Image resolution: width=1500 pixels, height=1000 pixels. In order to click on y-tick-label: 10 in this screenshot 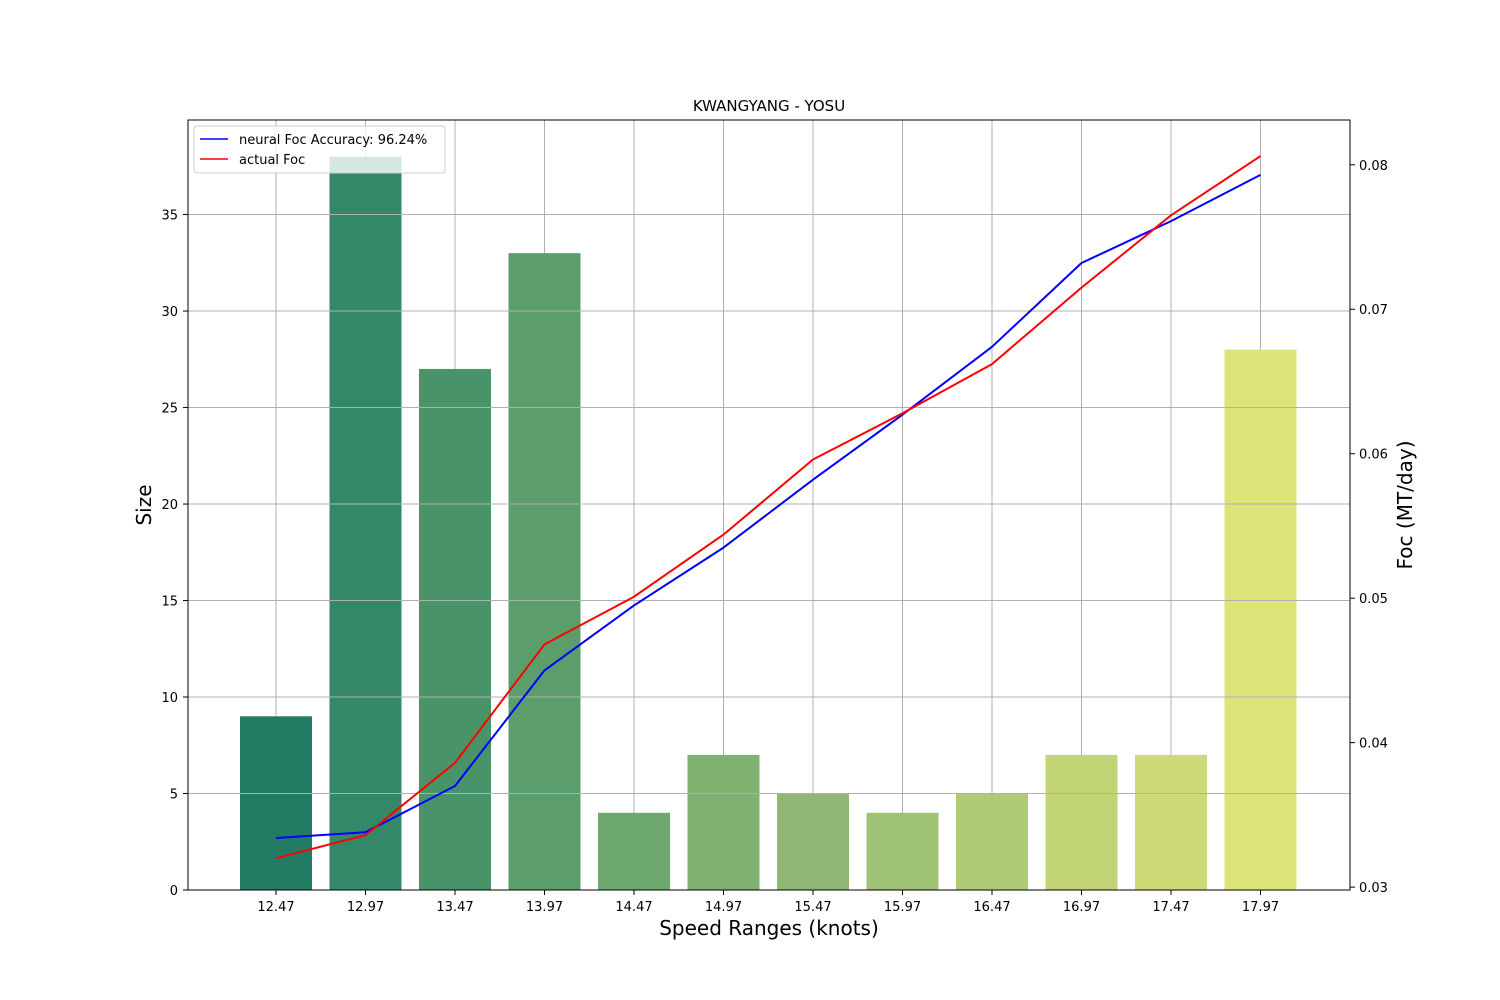, I will do `click(169, 698)`.